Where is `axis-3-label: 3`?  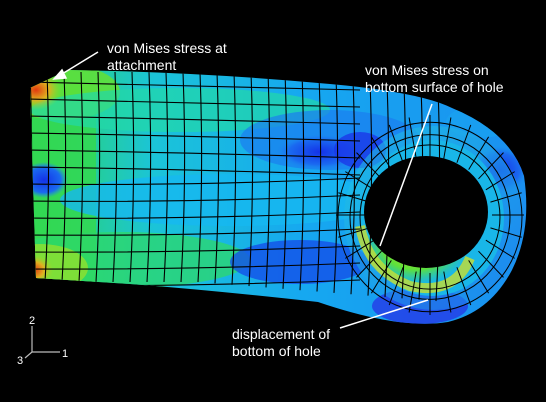 axis-3-label: 3 is located at coordinates (20, 361).